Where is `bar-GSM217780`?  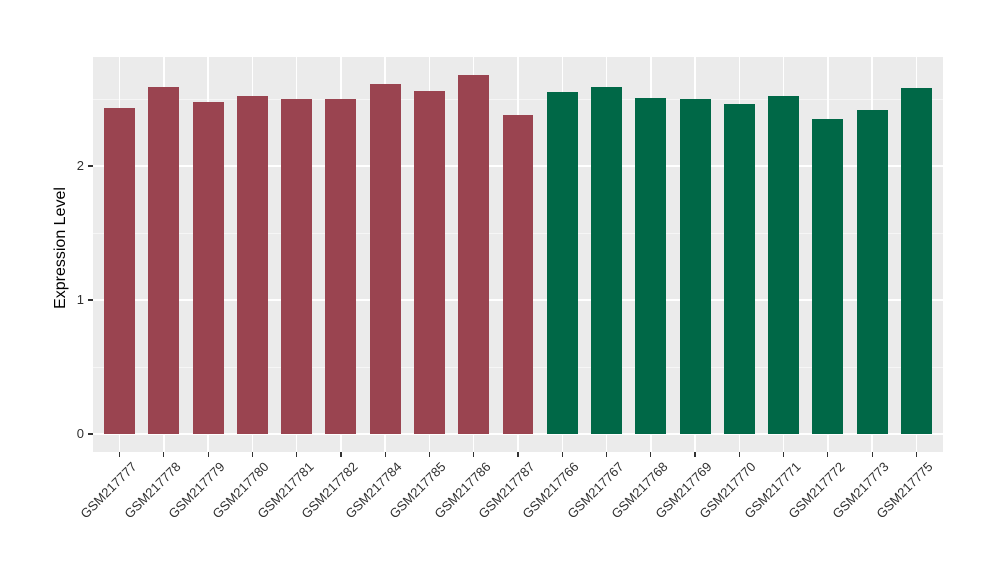
bar-GSM217780 is located at coordinates (252, 265).